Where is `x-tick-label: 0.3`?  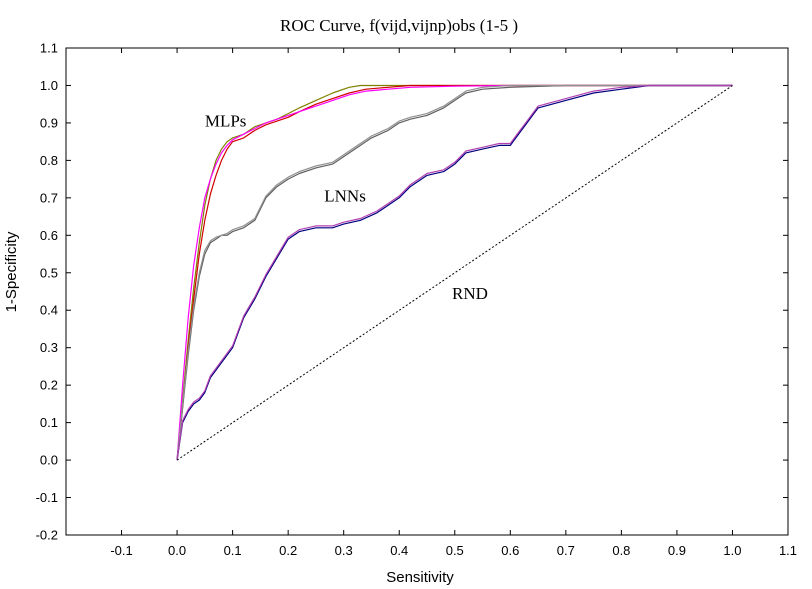 x-tick-label: 0.3 is located at coordinates (344, 550).